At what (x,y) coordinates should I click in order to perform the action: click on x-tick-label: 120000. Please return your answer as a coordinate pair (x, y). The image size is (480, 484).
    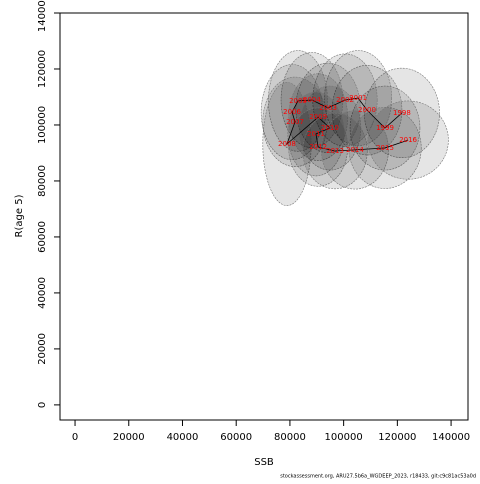
    Looking at the image, I should click on (397, 437).